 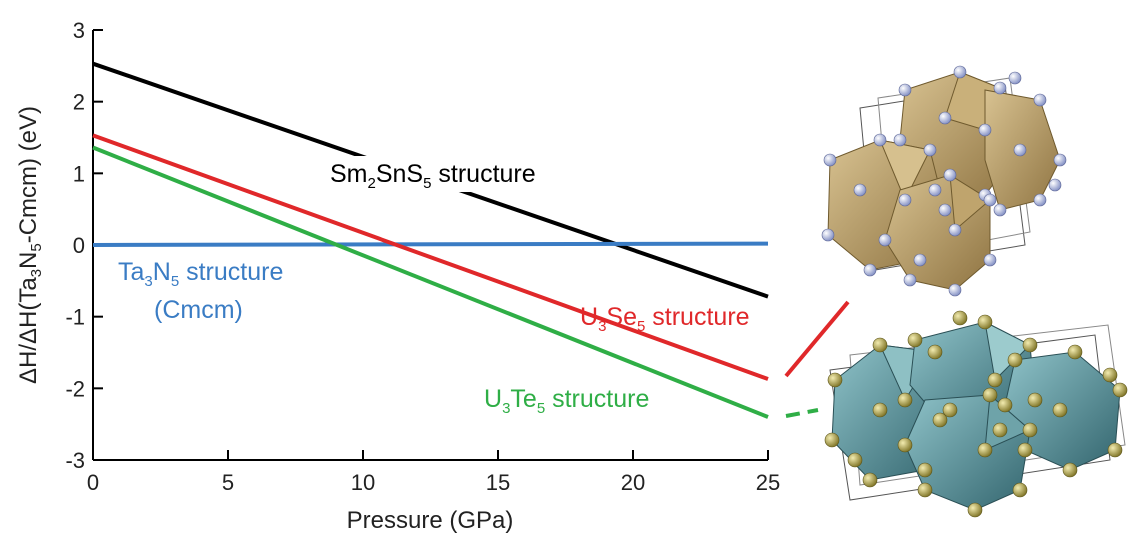 I want to click on series-label-line2: (Cmcm), so click(x=198, y=310).